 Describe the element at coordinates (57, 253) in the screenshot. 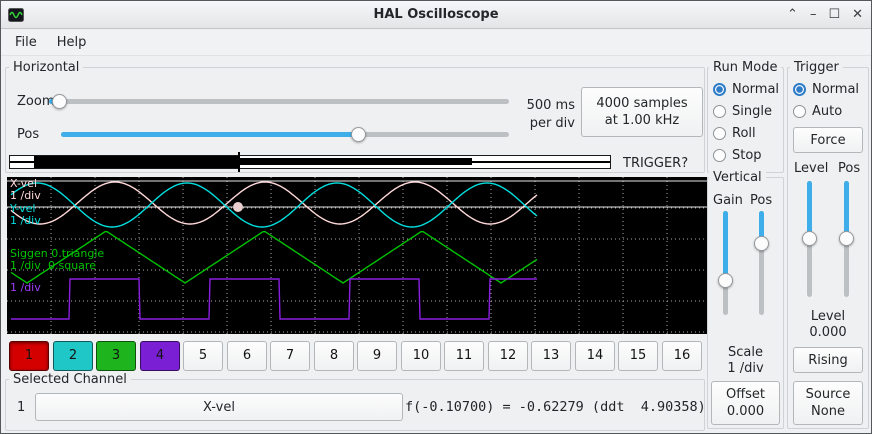

I see `scope-label: Siggen 0.triangle` at that location.